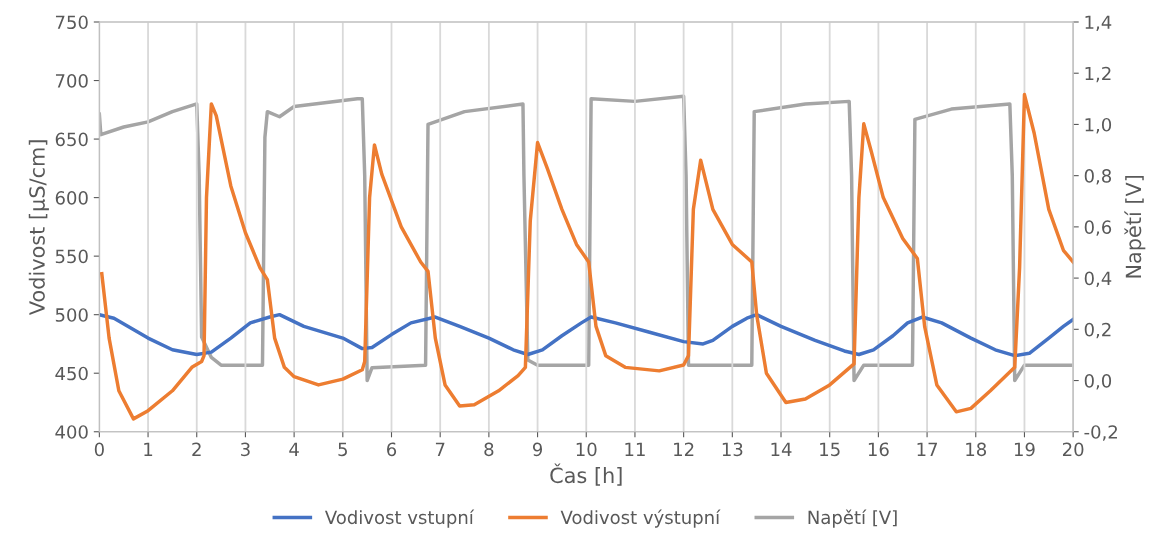 The height and width of the screenshot is (550, 1169). Describe the element at coordinates (830, 449) in the screenshot. I see `x-tick-label: 15` at that location.